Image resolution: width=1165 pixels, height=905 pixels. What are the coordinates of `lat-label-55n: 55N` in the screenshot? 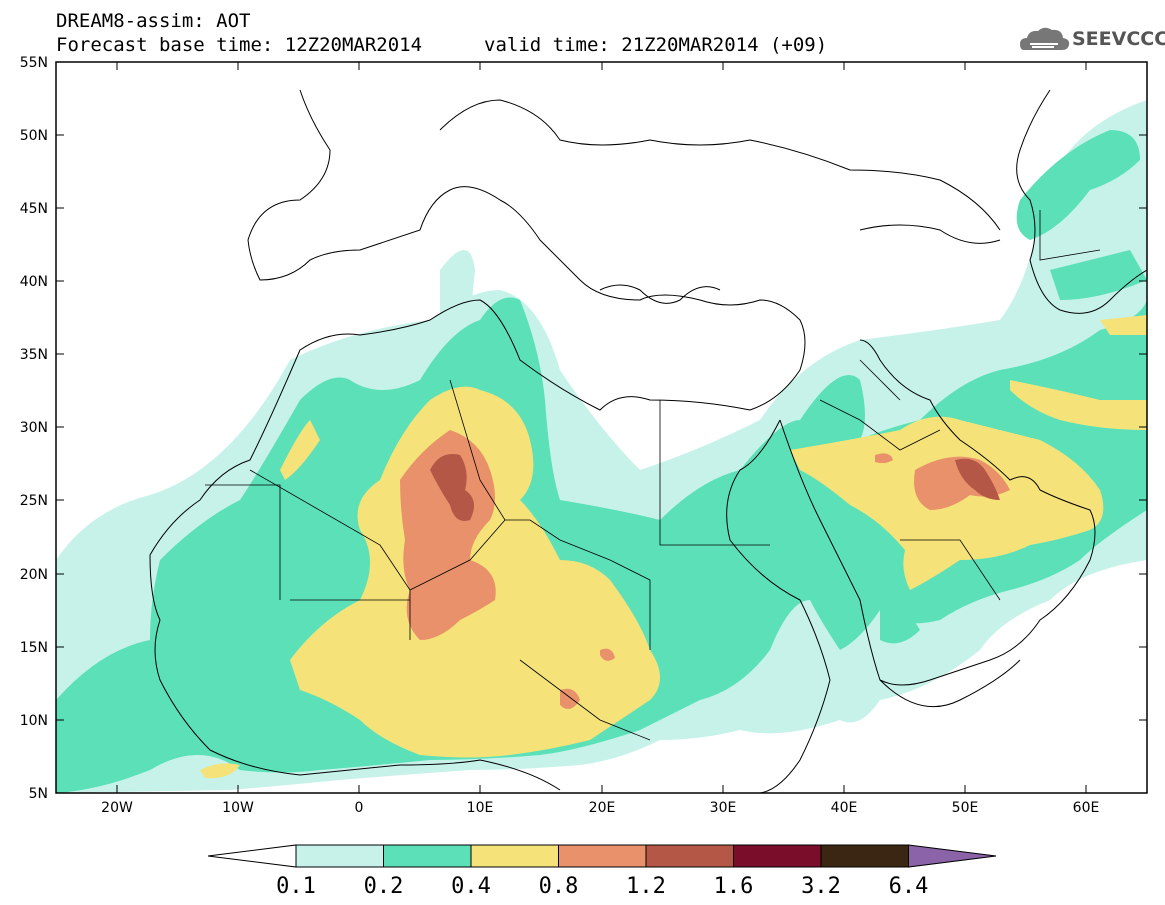 It's located at (34, 63).